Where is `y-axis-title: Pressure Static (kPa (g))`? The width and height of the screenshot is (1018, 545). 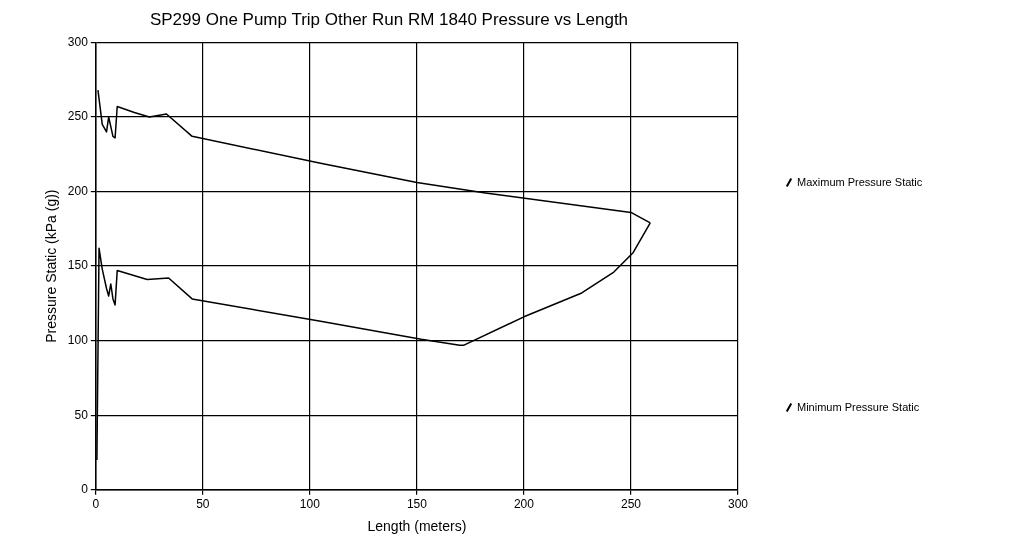
y-axis-title: Pressure Static (kPa (g)) is located at coordinates (51, 266).